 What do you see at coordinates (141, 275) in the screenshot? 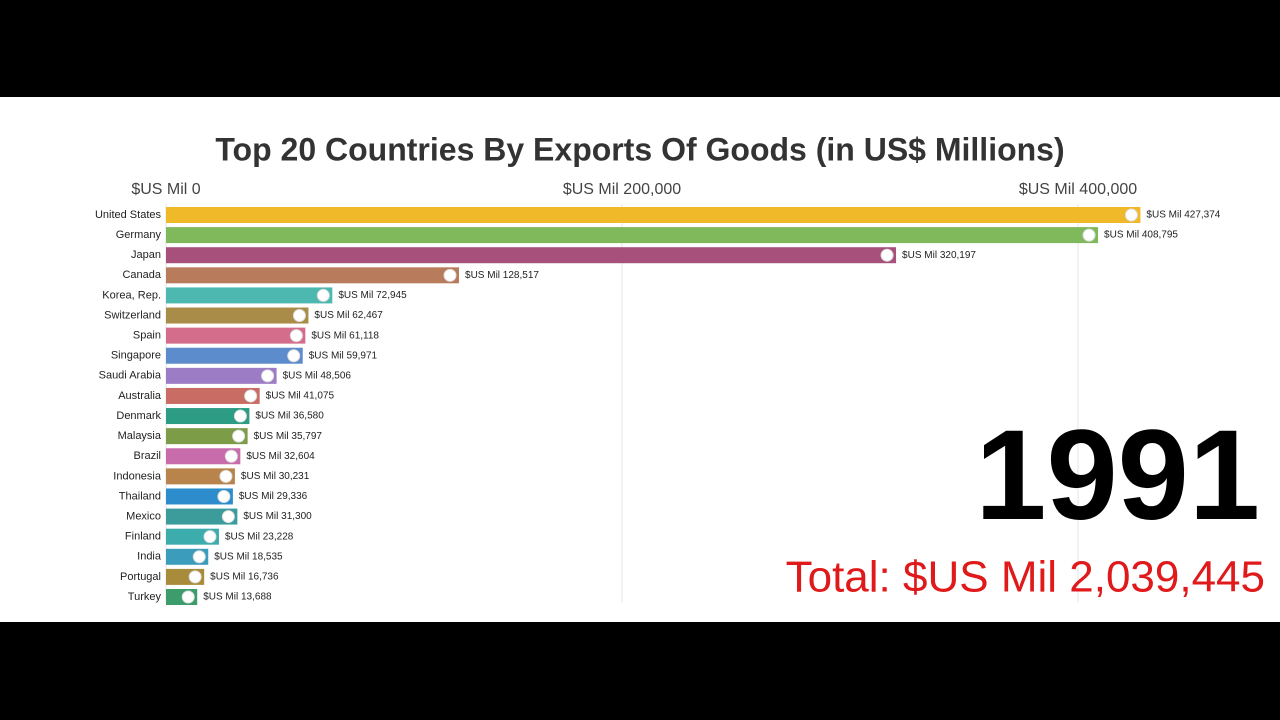
I see `category-label: Canada` at bounding box center [141, 275].